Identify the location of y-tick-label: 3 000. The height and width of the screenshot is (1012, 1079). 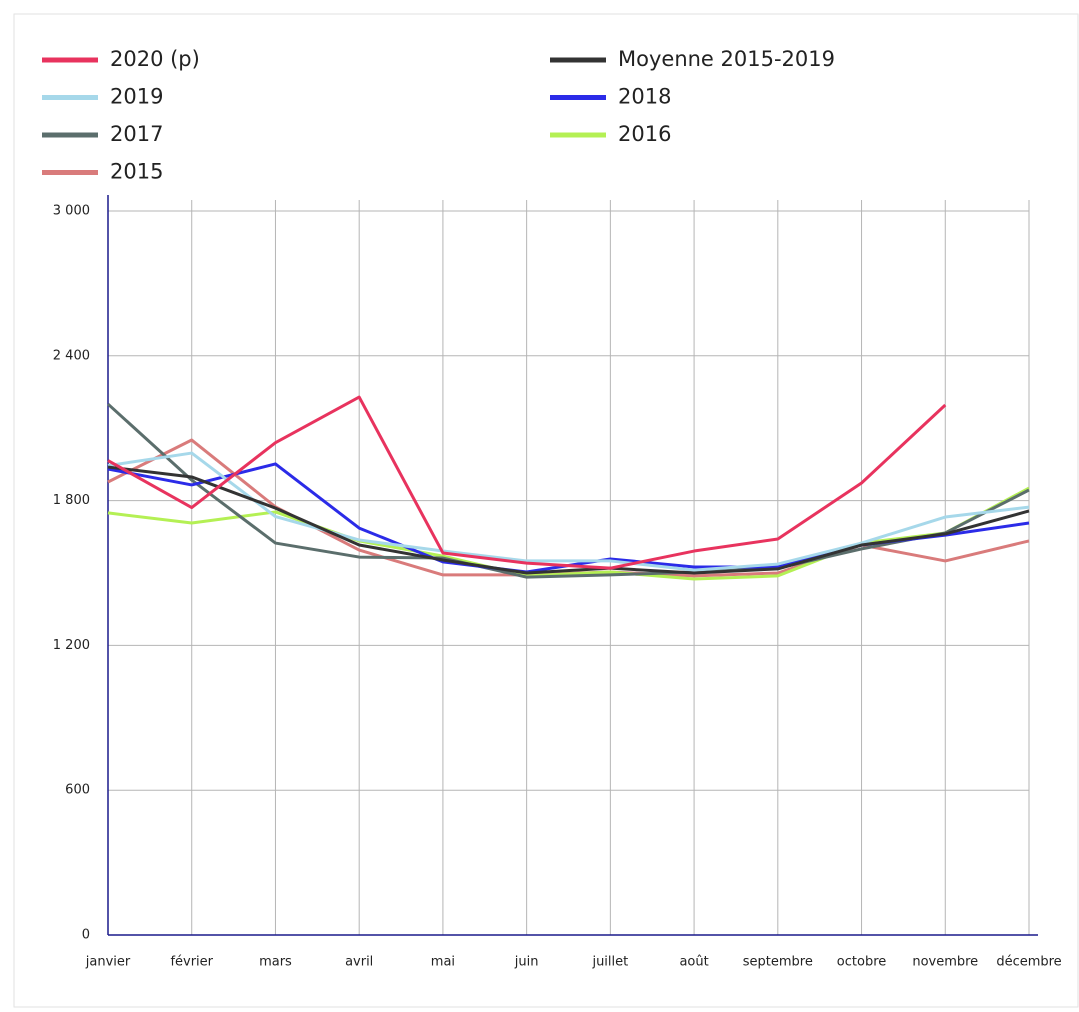
(71, 211).